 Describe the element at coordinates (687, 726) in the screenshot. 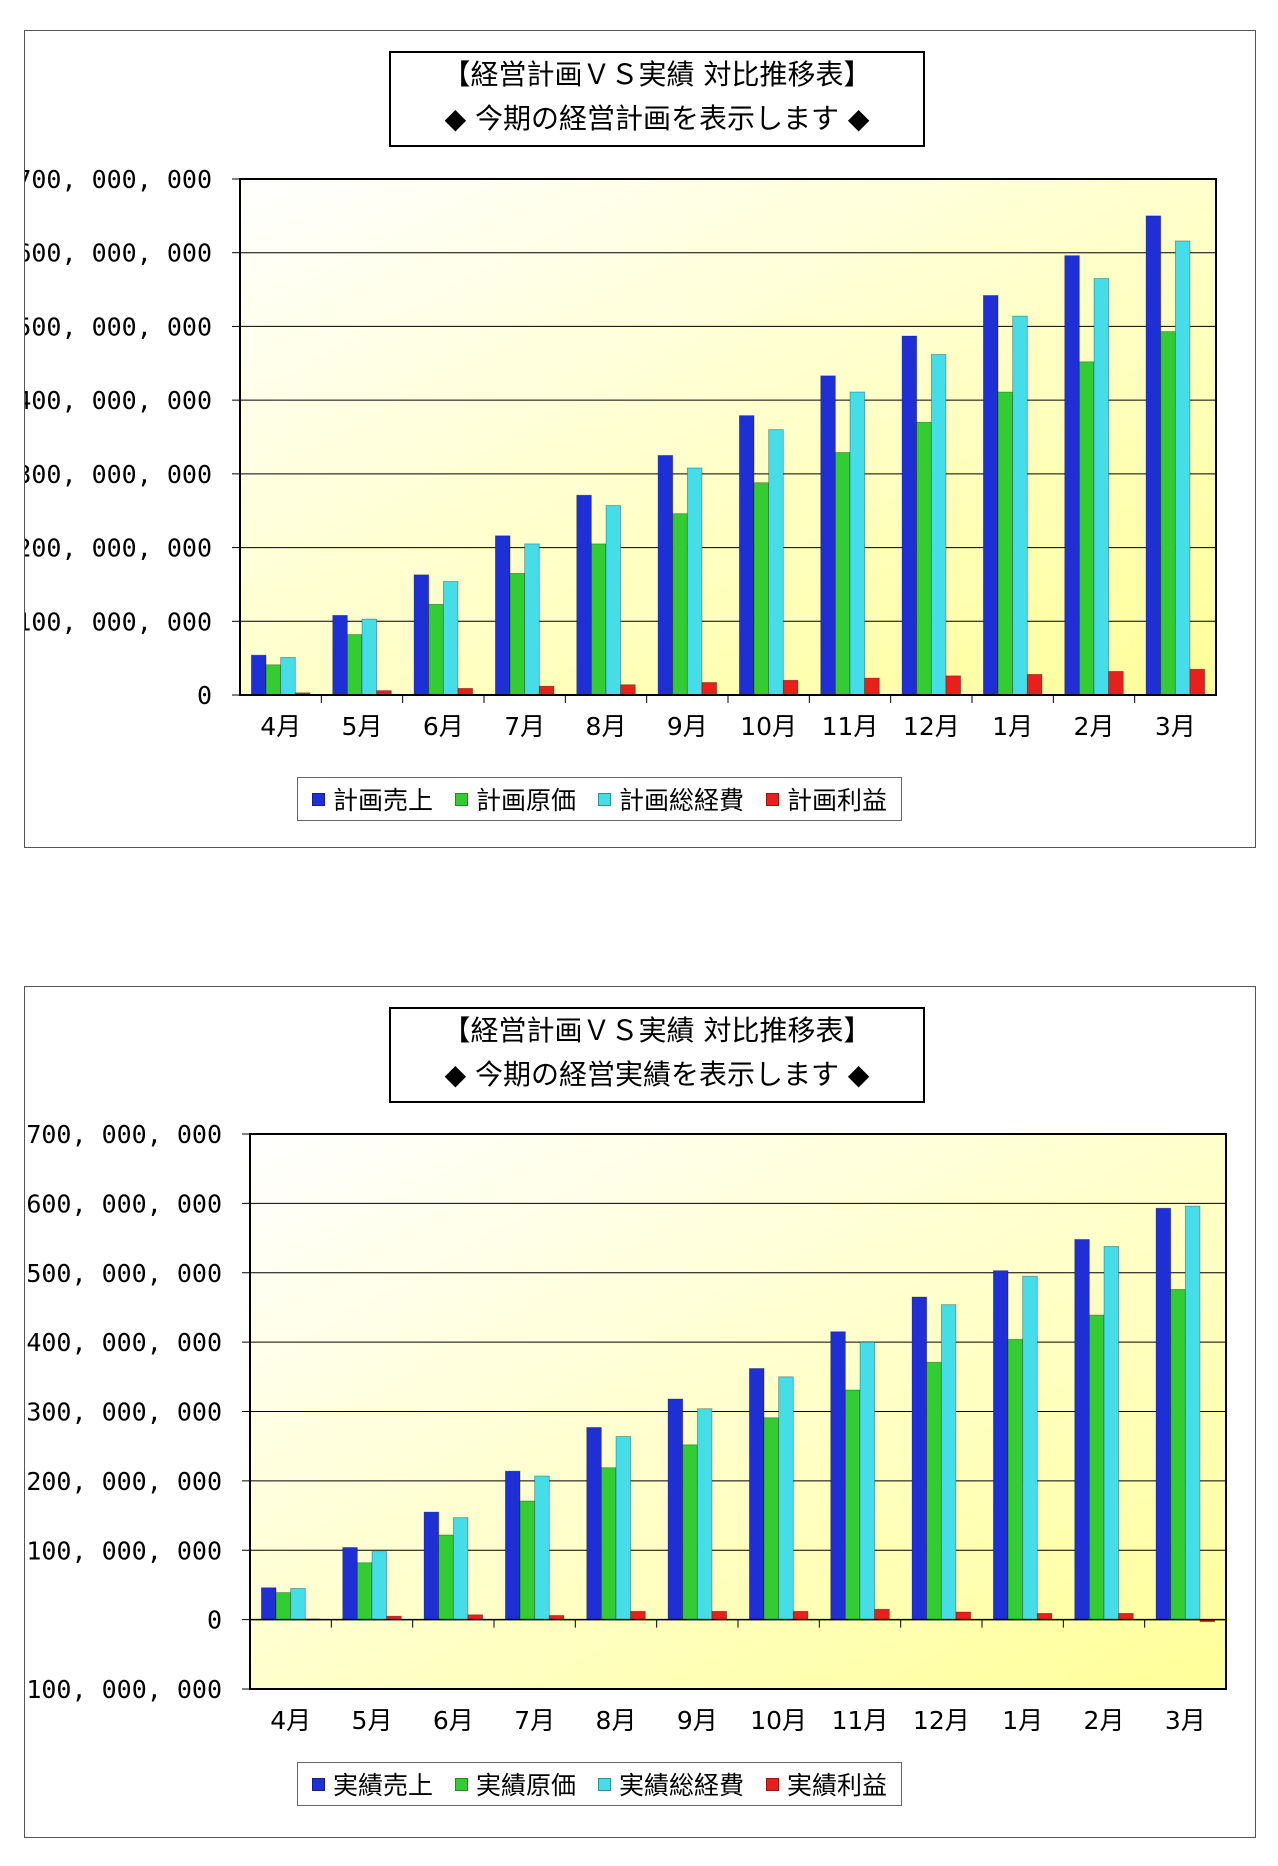

I see `x-tick-label: 9月` at that location.